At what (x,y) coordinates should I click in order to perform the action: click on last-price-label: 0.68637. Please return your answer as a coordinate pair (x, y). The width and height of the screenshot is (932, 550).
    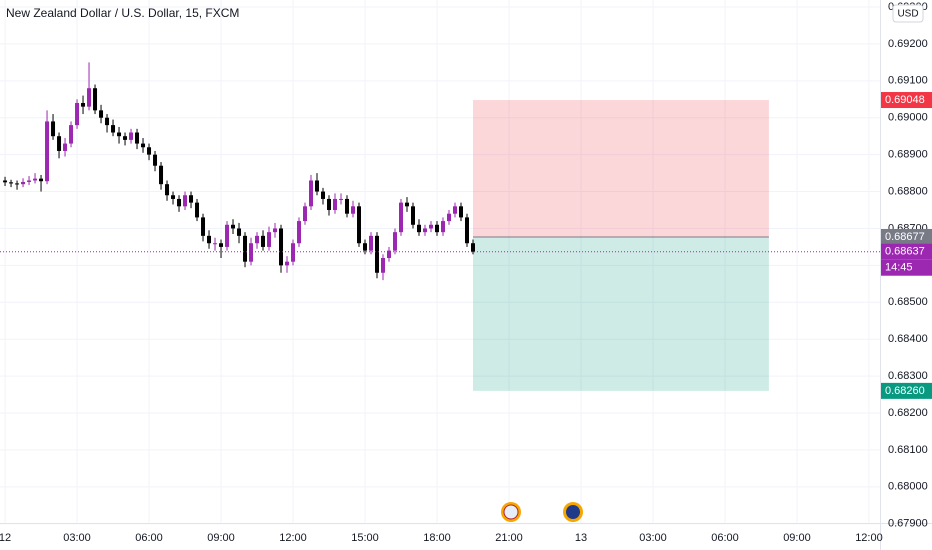
    Looking at the image, I should click on (905, 252).